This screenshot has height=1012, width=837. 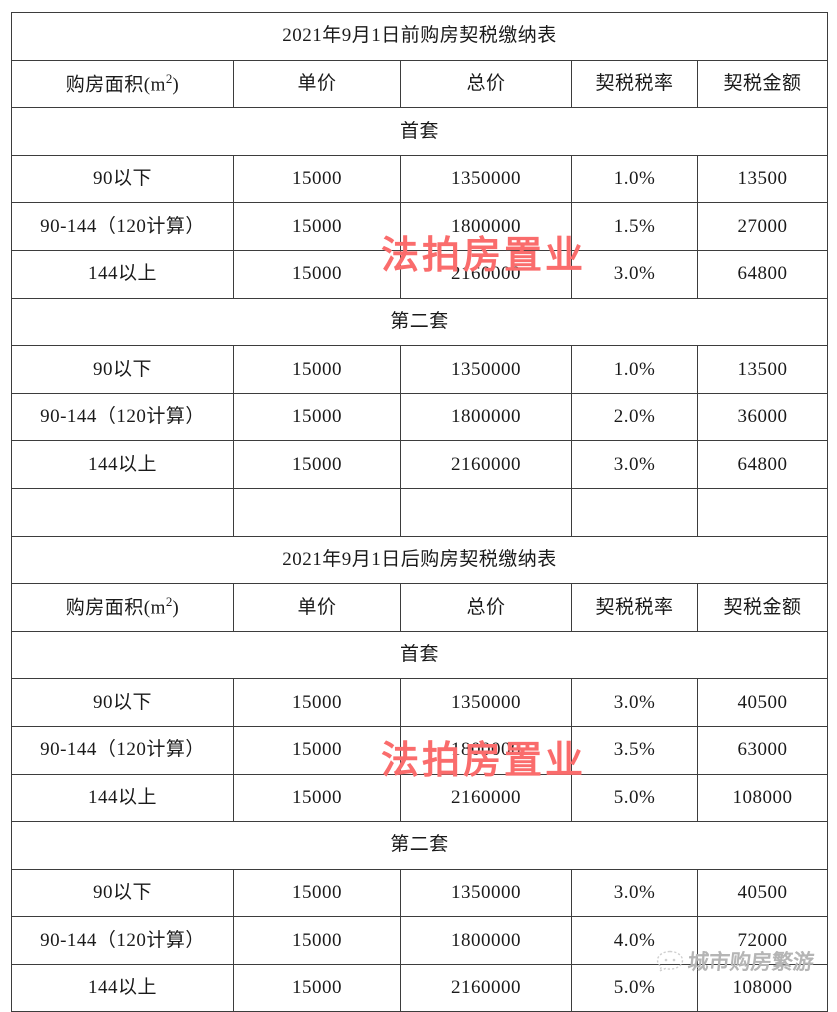 What do you see at coordinates (634, 226) in the screenshot?
I see `cell-tax-rate: 1.5%` at bounding box center [634, 226].